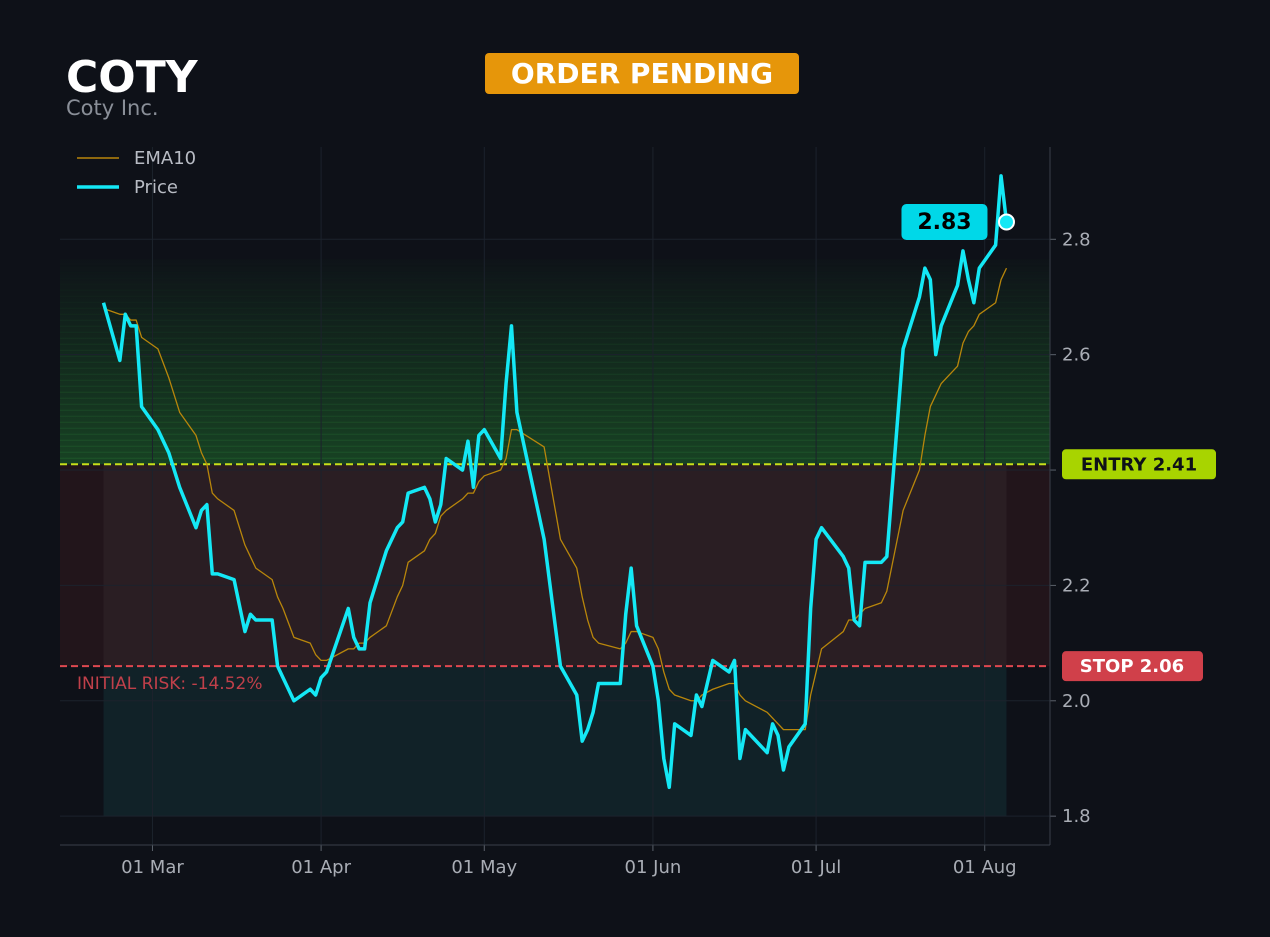 The height and width of the screenshot is (937, 1270). I want to click on x-tick-label: 01 Jun, so click(653, 867).